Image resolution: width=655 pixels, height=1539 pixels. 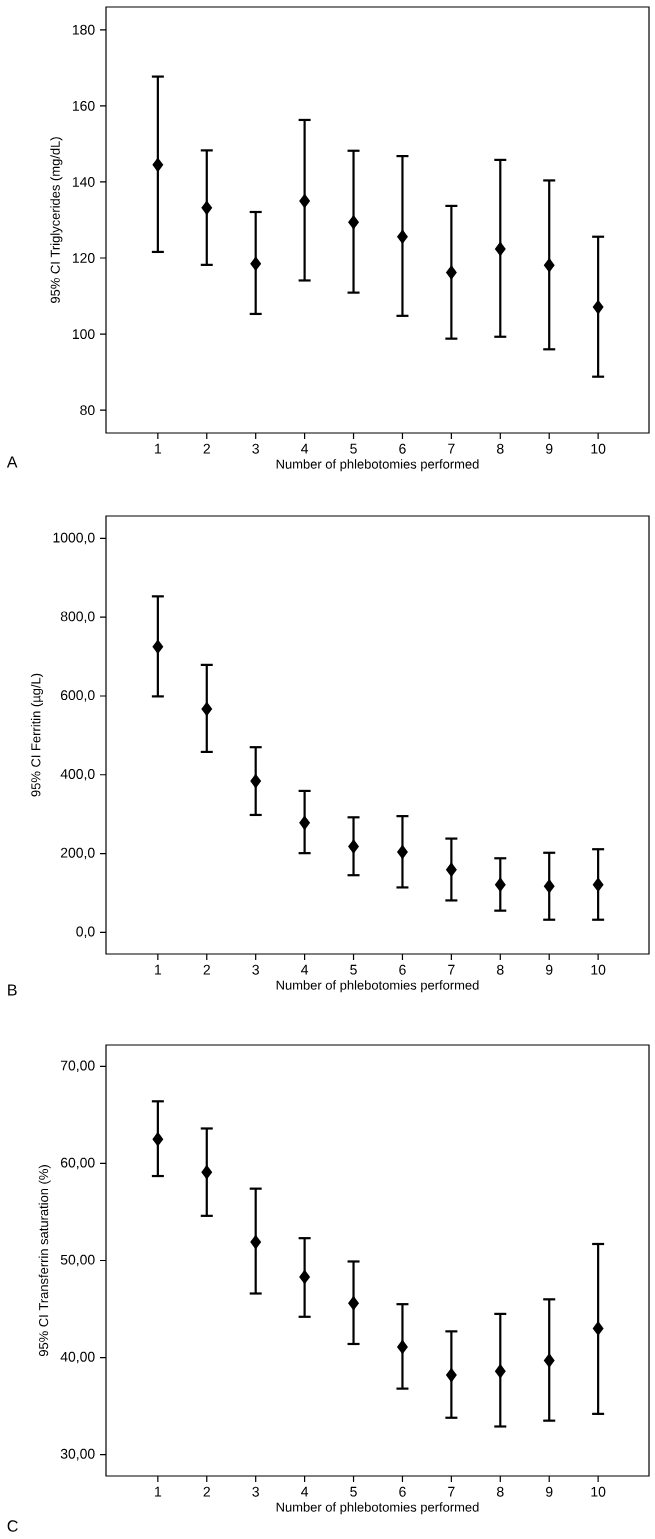 What do you see at coordinates (77, 1357) in the screenshot?
I see `y-tick-label: 40,00` at bounding box center [77, 1357].